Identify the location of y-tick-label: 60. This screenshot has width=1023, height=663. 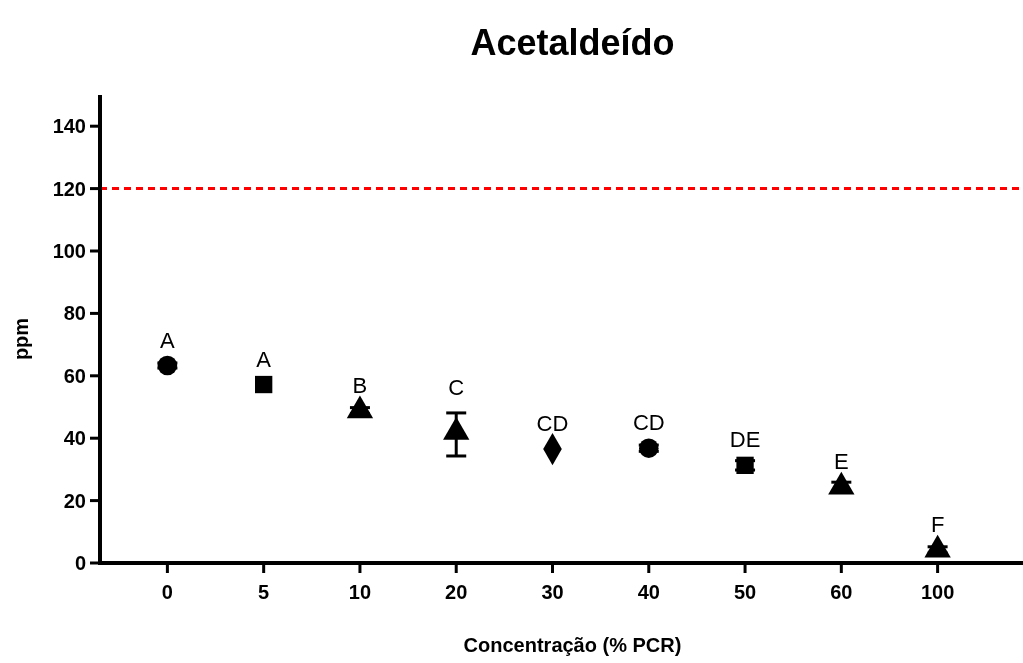
(74, 375).